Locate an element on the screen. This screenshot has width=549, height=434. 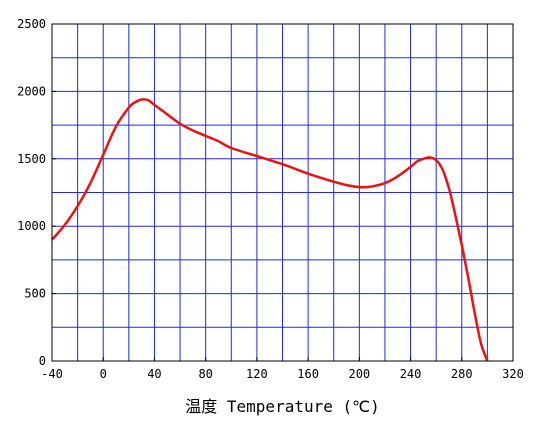
y-tick-label: 2000 is located at coordinates (31, 91).